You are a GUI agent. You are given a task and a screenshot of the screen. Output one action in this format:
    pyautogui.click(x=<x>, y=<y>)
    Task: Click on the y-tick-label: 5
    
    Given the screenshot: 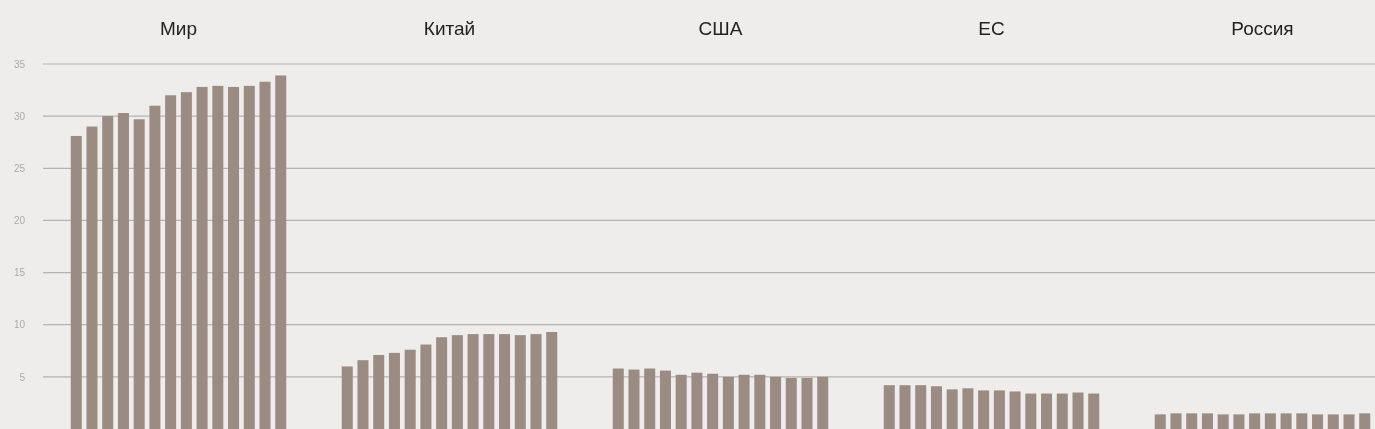 What is the action you would take?
    pyautogui.click(x=22, y=377)
    